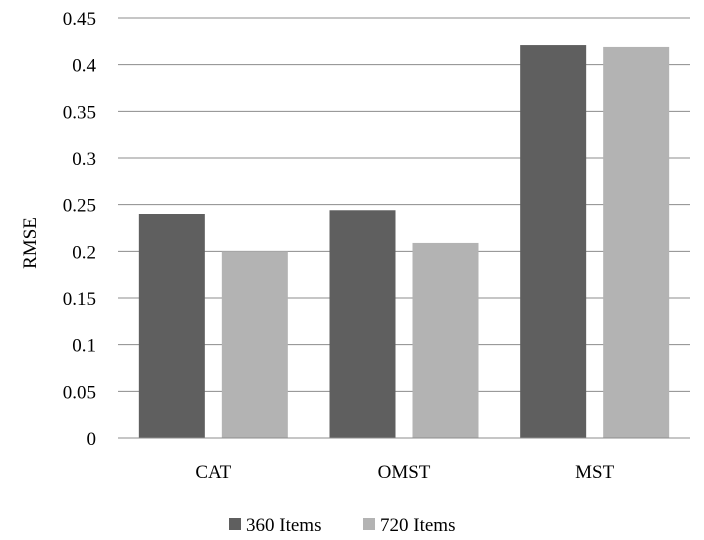  I want to click on y-tick-label: 0.25, so click(79, 206).